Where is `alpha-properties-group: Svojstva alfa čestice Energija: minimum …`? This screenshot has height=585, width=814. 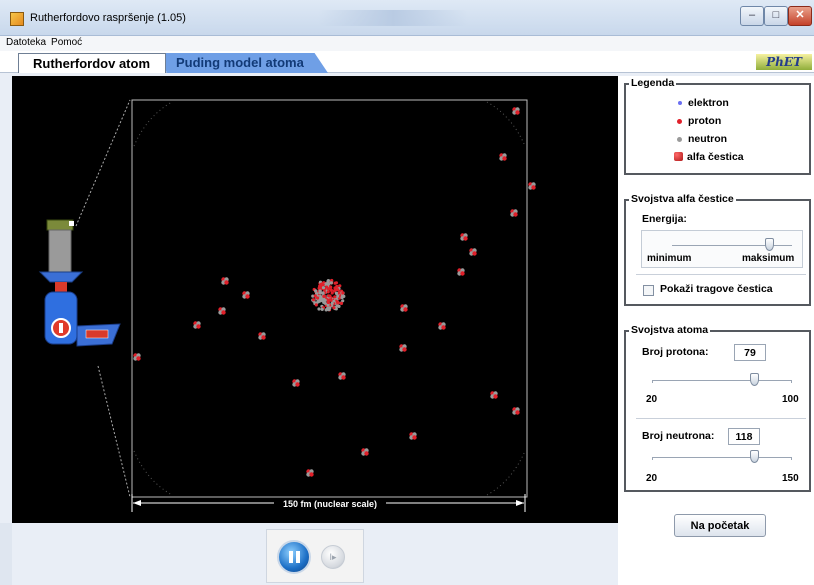
alpha-properties-group: Svojstva alfa čestice Energija: minimum … is located at coordinates (717, 249).